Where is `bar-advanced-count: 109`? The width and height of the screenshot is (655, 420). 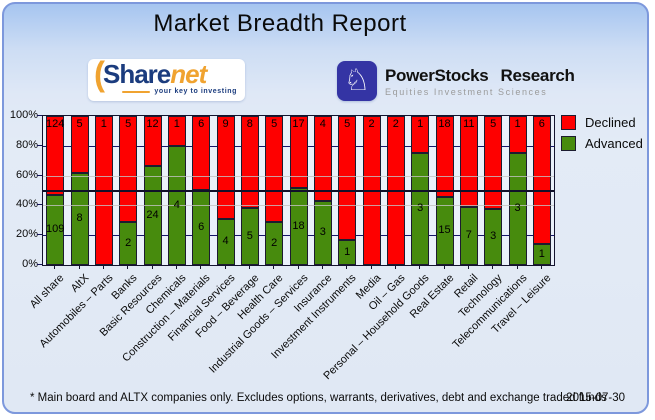 bar-advanced-count: 109 is located at coordinates (55, 229).